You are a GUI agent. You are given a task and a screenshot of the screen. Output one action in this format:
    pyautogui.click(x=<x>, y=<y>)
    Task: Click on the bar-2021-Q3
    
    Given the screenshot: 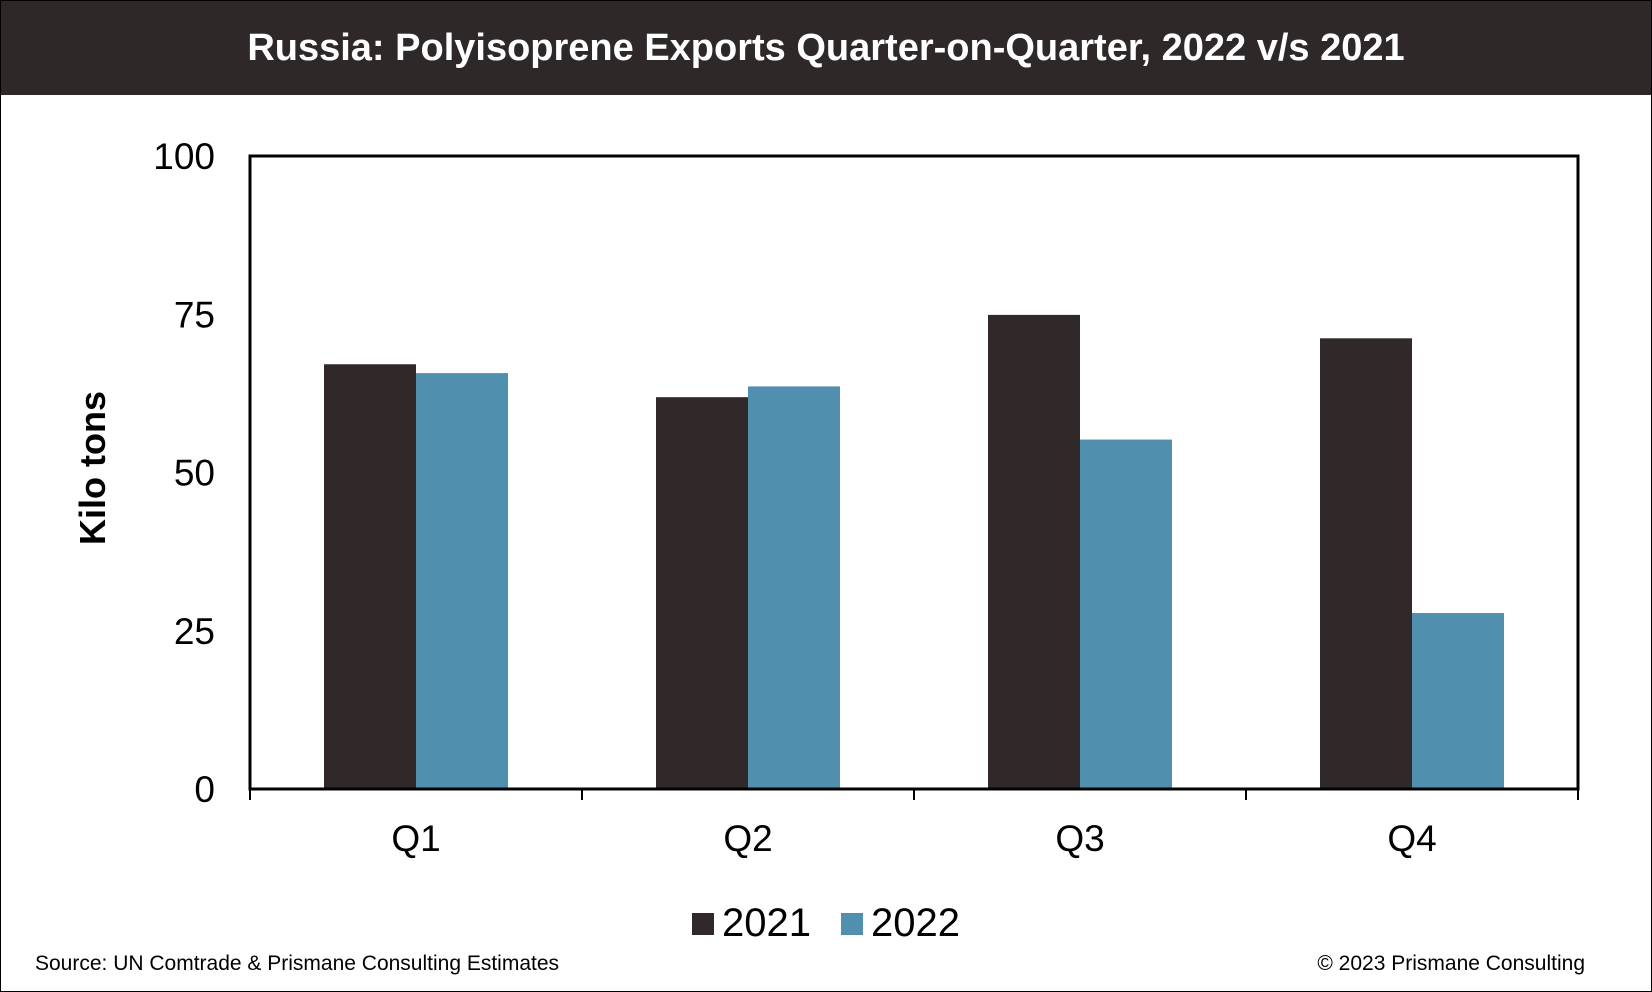 What is the action you would take?
    pyautogui.click(x=1034, y=551)
    